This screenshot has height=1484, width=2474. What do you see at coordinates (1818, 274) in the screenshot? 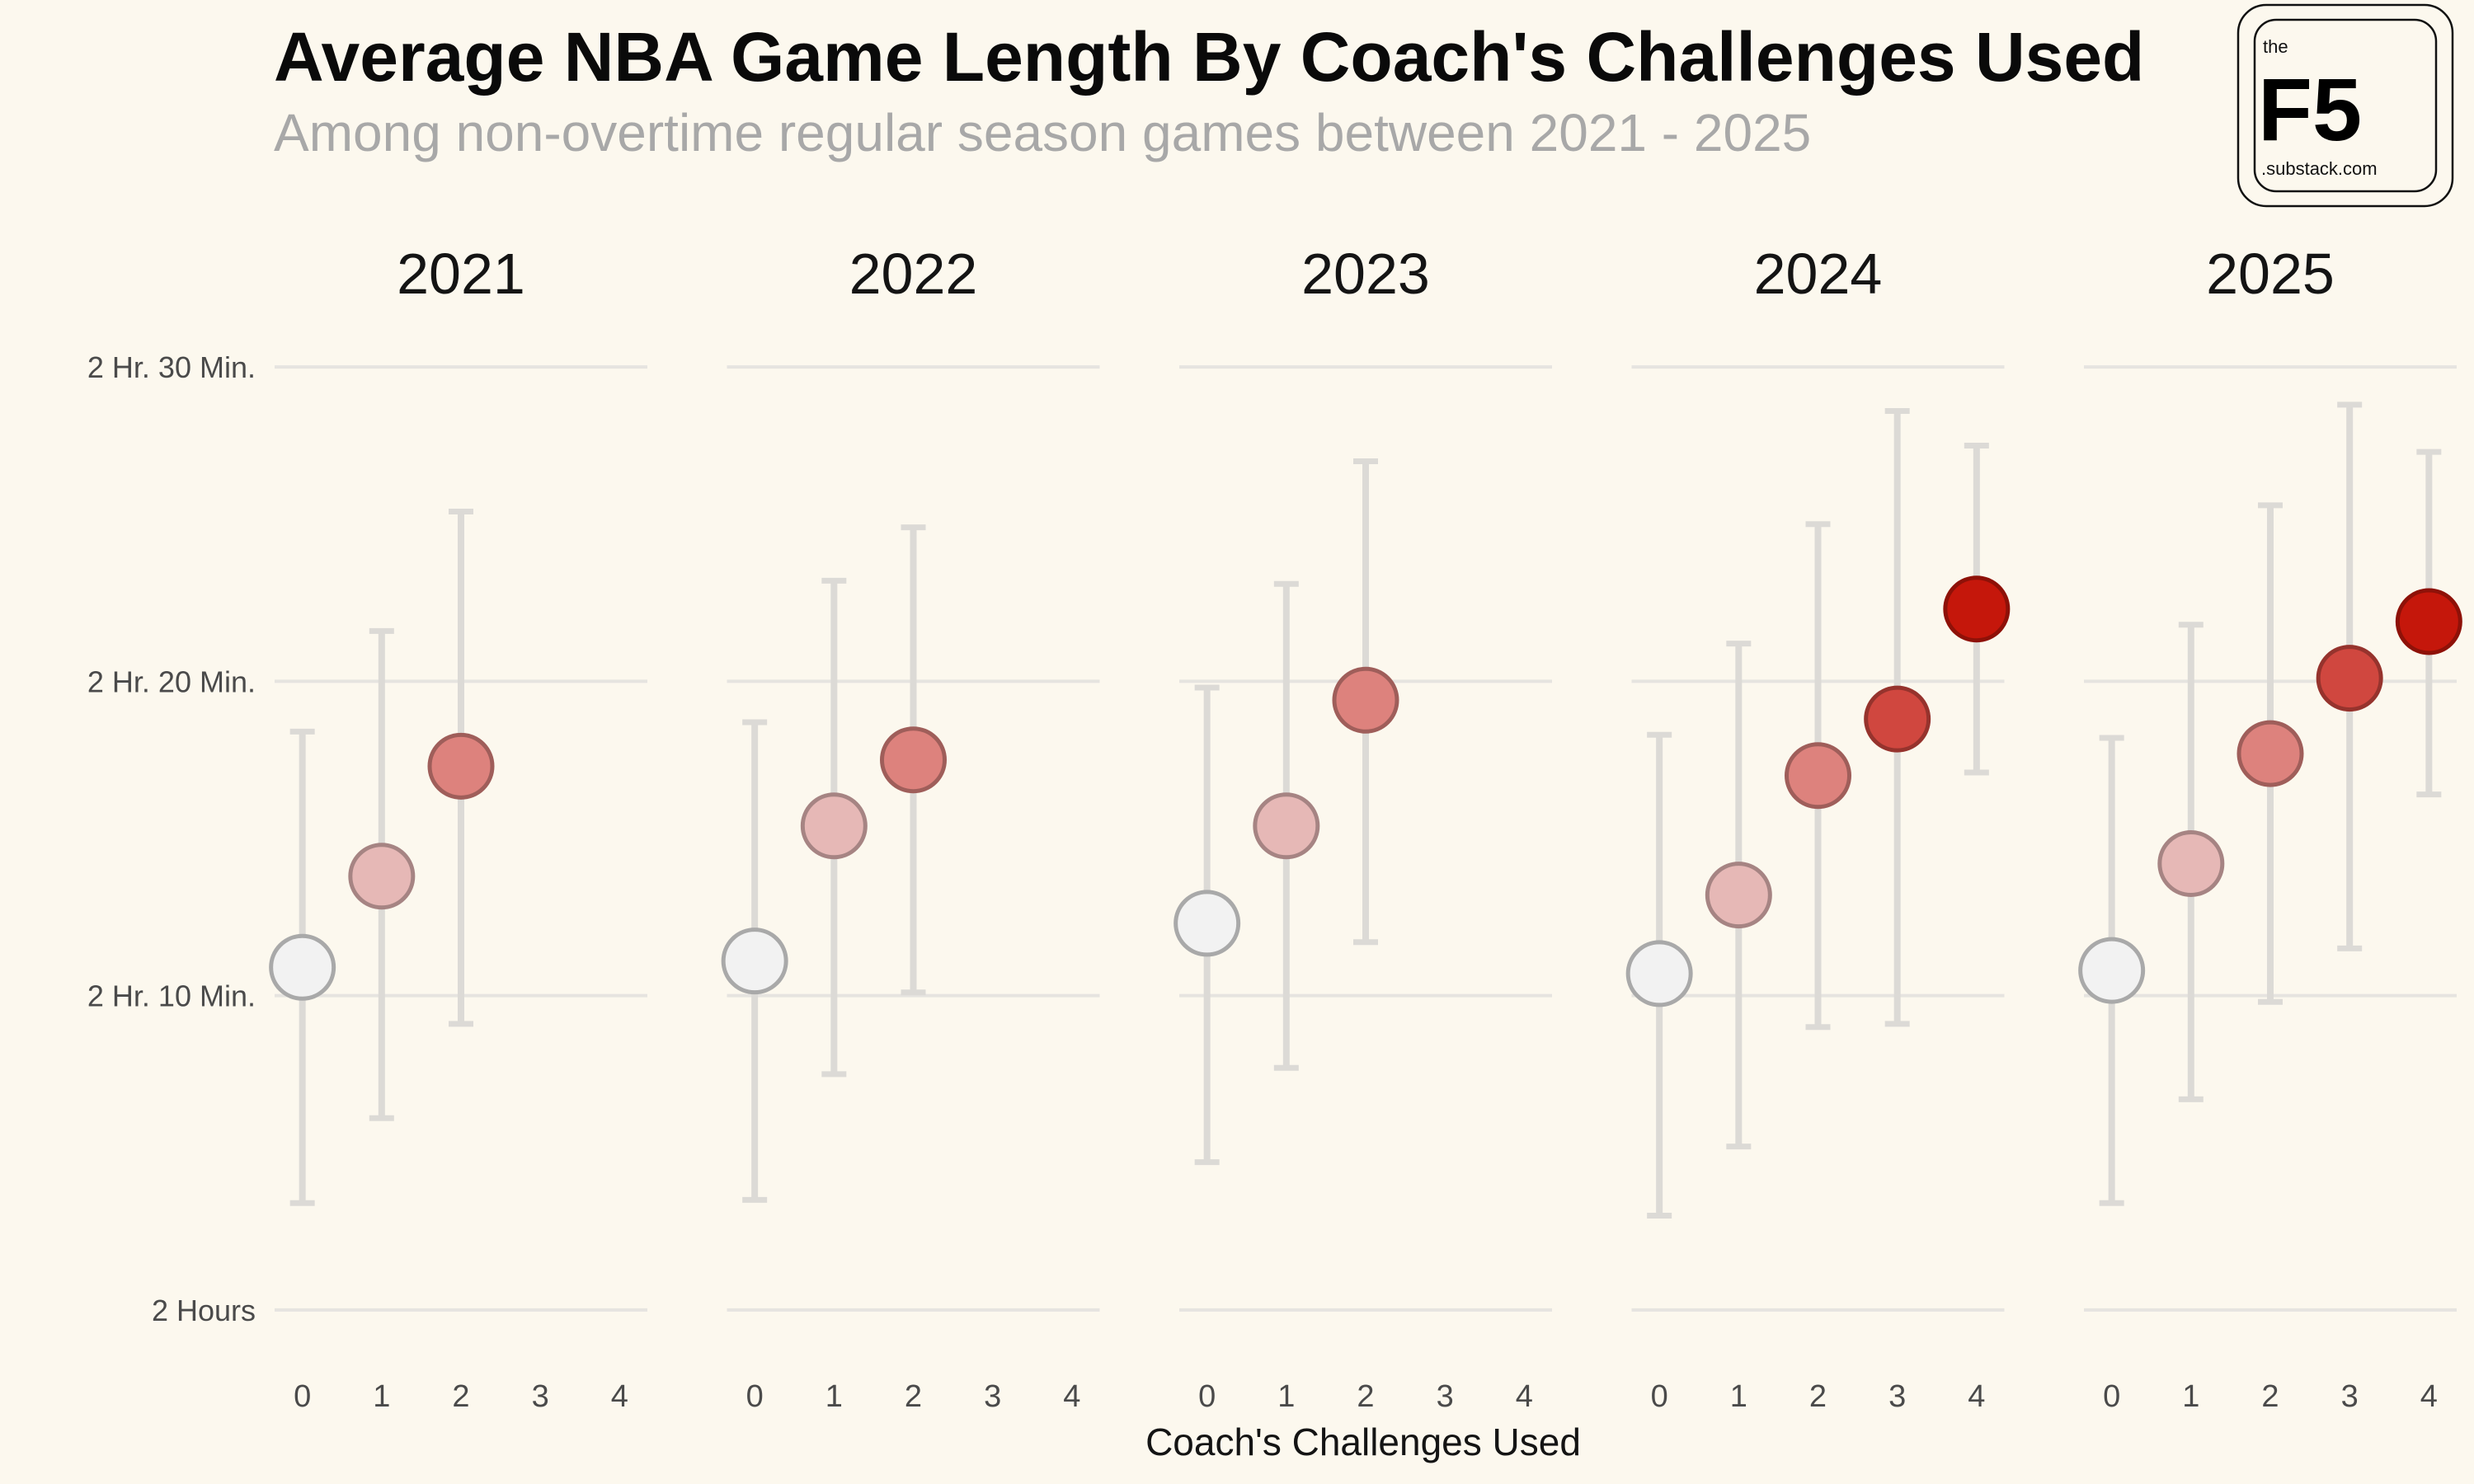
I see `facet-label: 2024` at bounding box center [1818, 274].